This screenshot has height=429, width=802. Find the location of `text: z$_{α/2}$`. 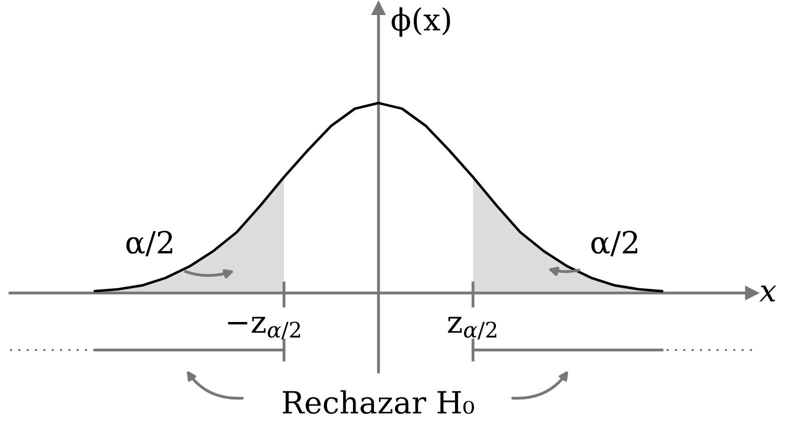

text: z$_{α/2}$ is located at coordinates (472, 328).